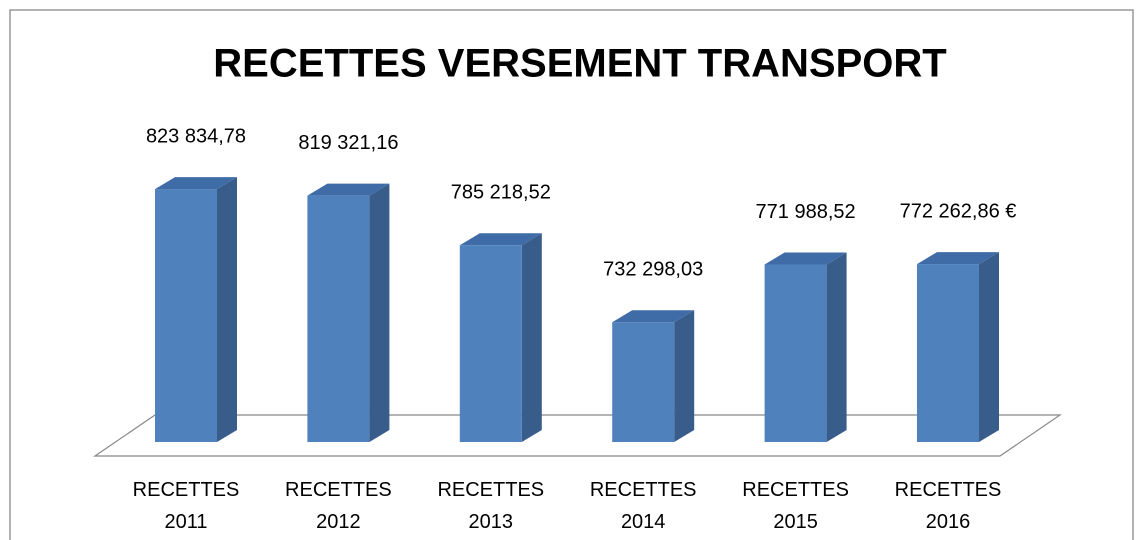 This screenshot has width=1137, height=540. I want to click on x-tick-label: RECETTES 2015, so click(795, 506).